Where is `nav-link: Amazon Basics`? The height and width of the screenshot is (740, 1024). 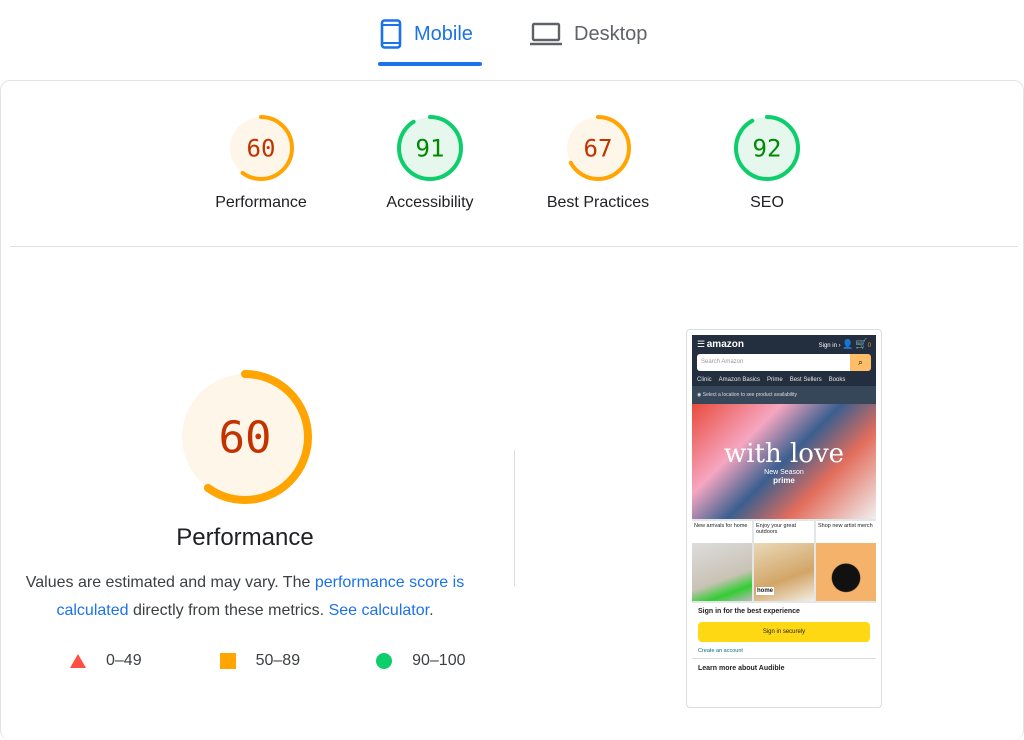
nav-link: Amazon Basics is located at coordinates (739, 380).